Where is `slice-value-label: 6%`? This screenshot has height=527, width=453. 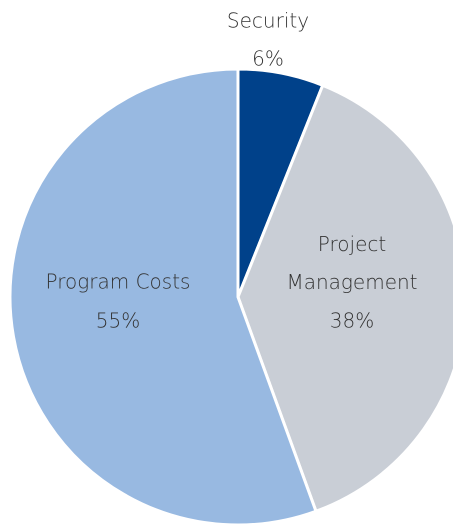
slice-value-label: 6% is located at coordinates (268, 59).